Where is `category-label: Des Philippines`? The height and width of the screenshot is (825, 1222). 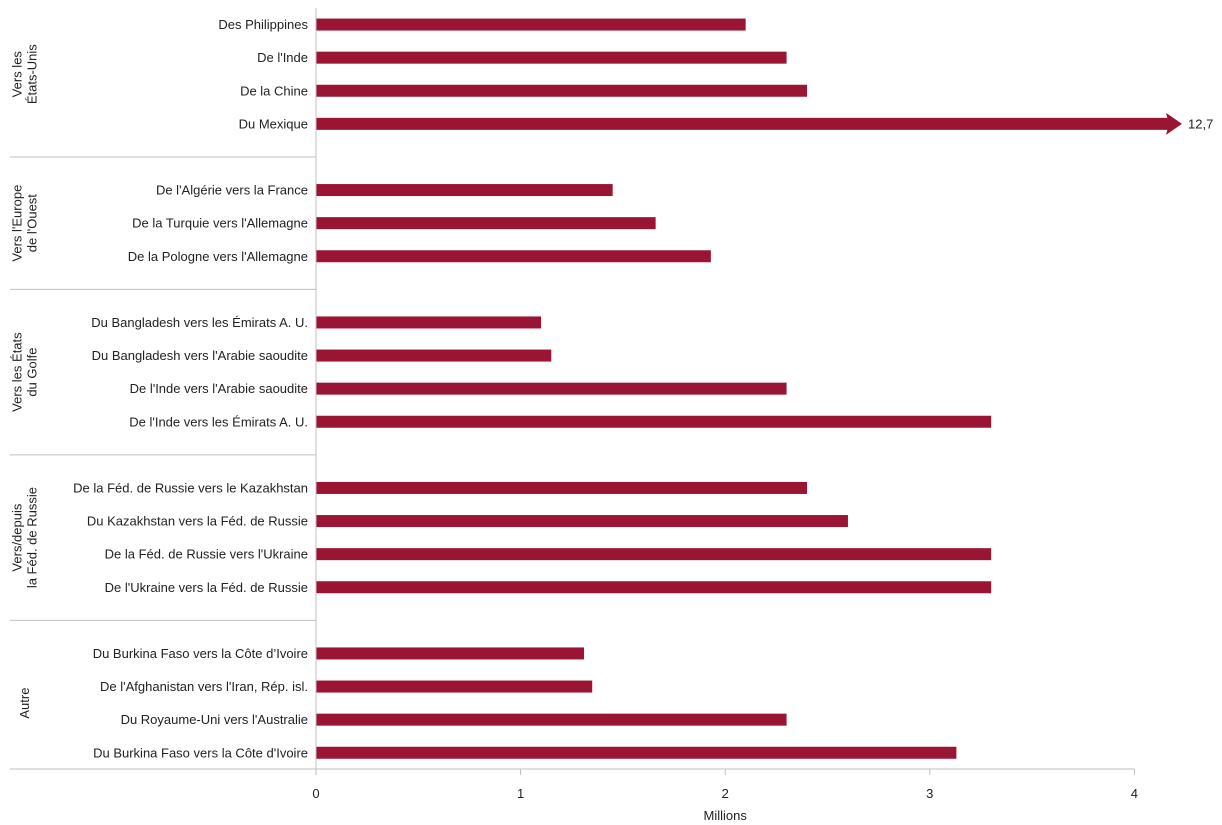 category-label: Des Philippines is located at coordinates (263, 24).